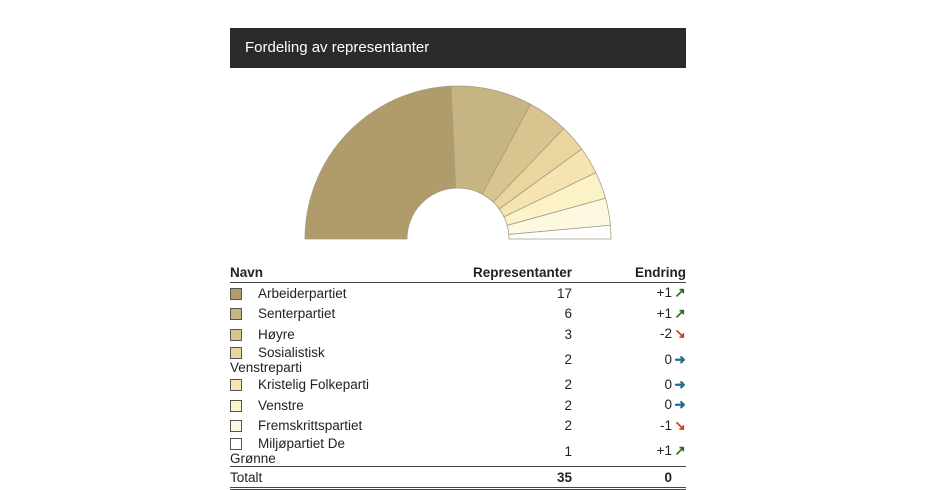  Describe the element at coordinates (629, 478) in the screenshot. I see `total-change: 0` at that location.